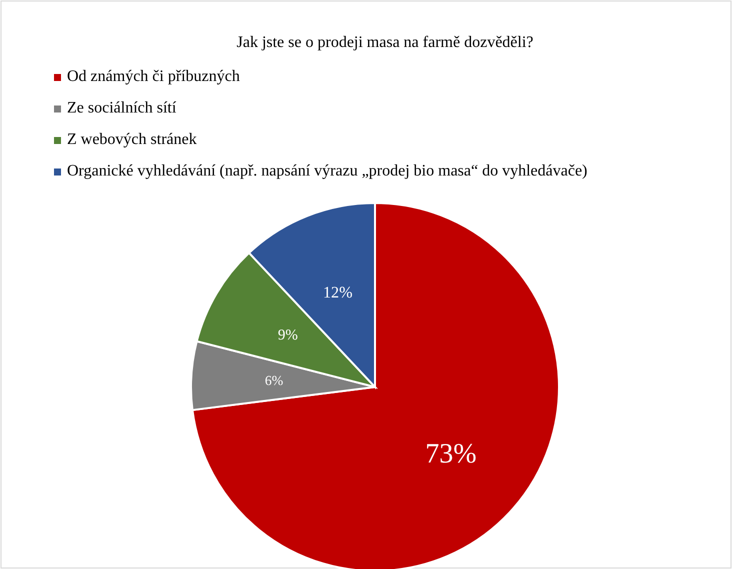 The height and width of the screenshot is (569, 732). Describe the element at coordinates (451, 454) in the screenshot. I see `data-label: 73%` at that location.